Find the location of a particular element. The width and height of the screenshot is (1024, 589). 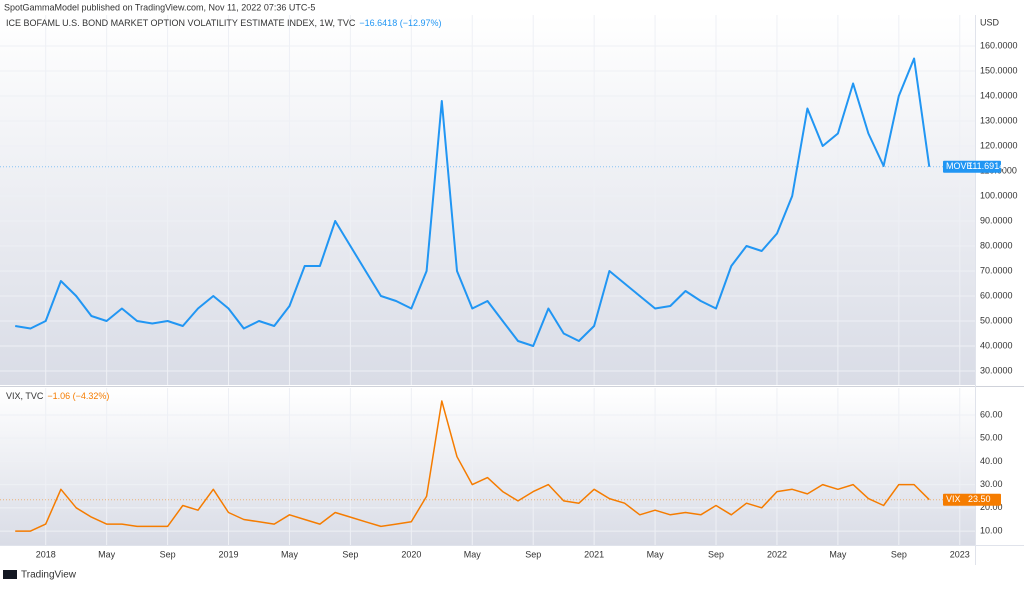

y-tick-label: 10.00 is located at coordinates (991, 530).